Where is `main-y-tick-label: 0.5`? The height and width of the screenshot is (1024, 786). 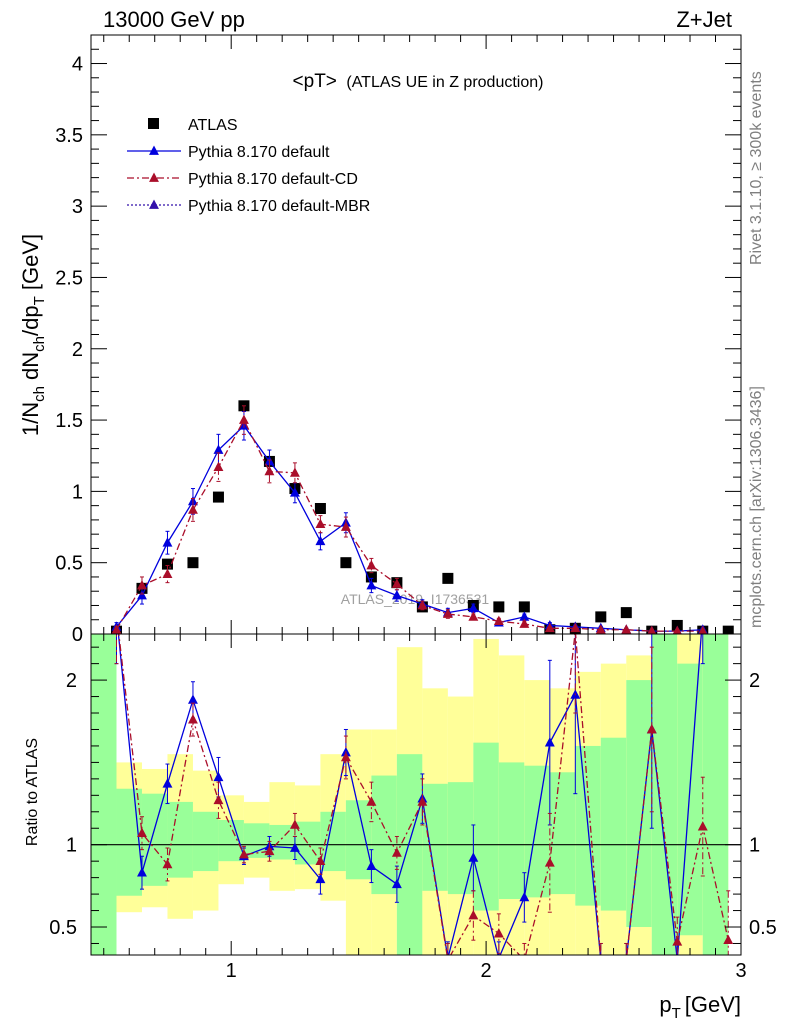 main-y-tick-label: 0.5 is located at coordinates (69, 564).